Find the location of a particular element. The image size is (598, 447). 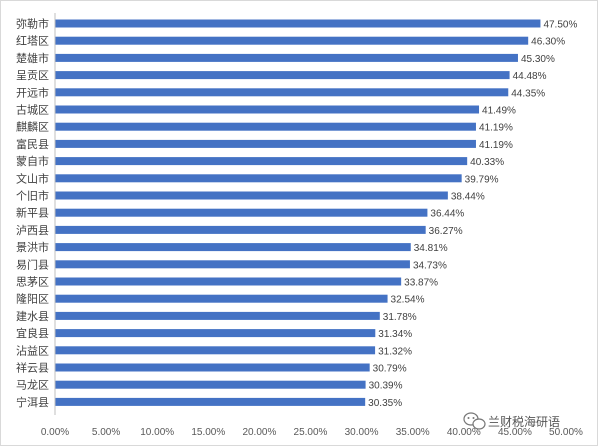

data-label: 47.50% is located at coordinates (560, 25).